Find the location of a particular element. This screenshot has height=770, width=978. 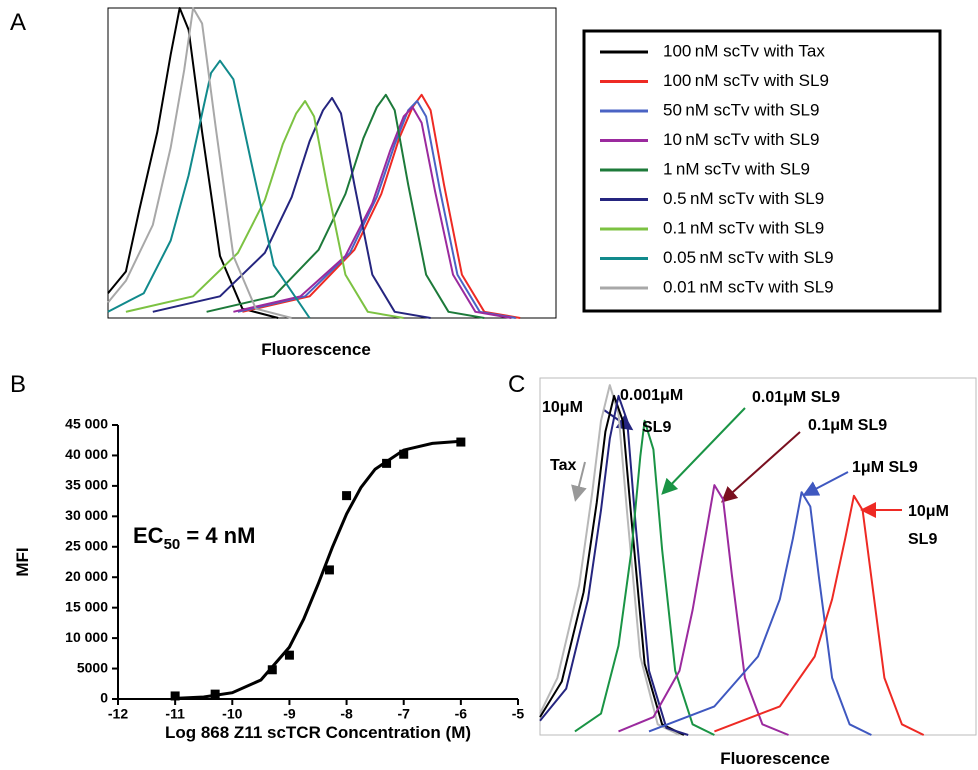

annotation: Tax is located at coordinates (563, 465).